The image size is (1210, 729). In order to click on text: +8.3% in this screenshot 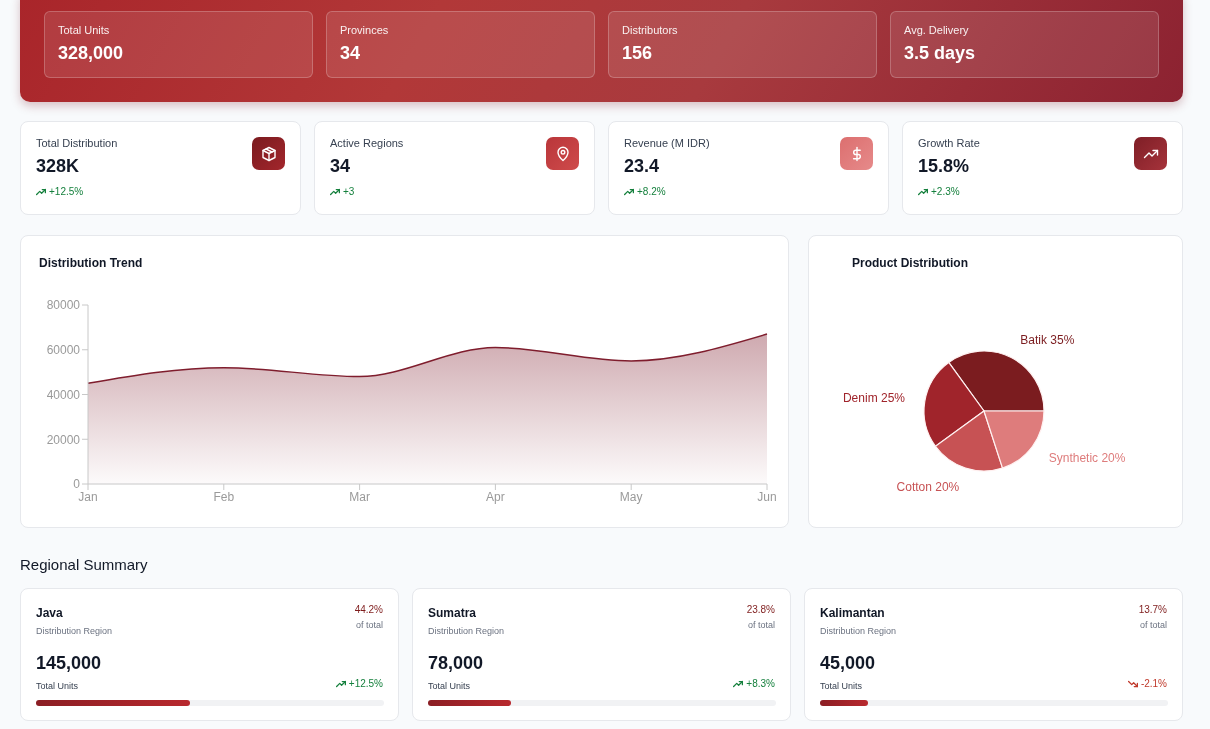, I will do `click(760, 683)`.